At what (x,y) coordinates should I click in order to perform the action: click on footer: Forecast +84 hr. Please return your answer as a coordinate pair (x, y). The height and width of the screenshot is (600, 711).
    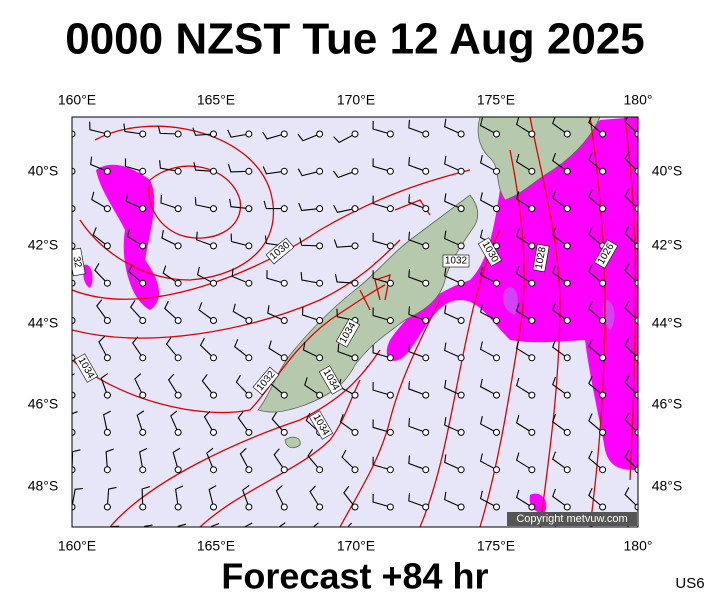
    Looking at the image, I should click on (354, 576).